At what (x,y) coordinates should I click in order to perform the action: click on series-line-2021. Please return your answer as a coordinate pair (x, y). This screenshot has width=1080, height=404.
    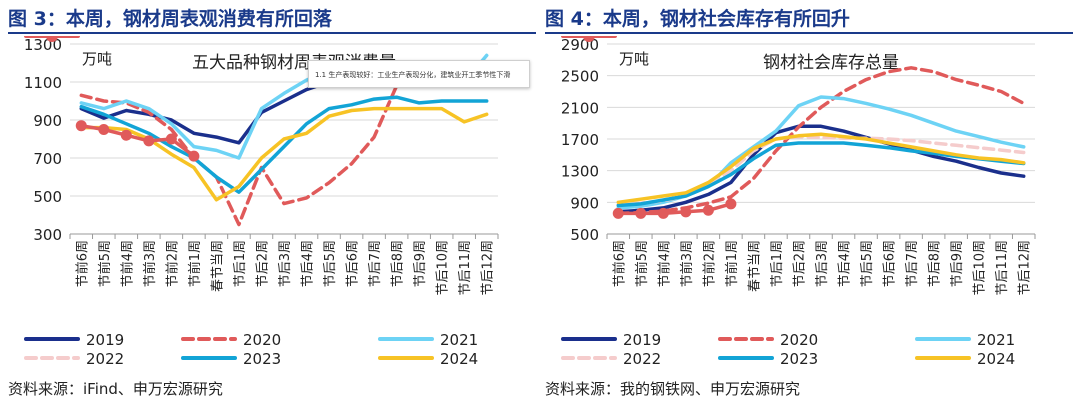
    Looking at the image, I should click on (821, 152).